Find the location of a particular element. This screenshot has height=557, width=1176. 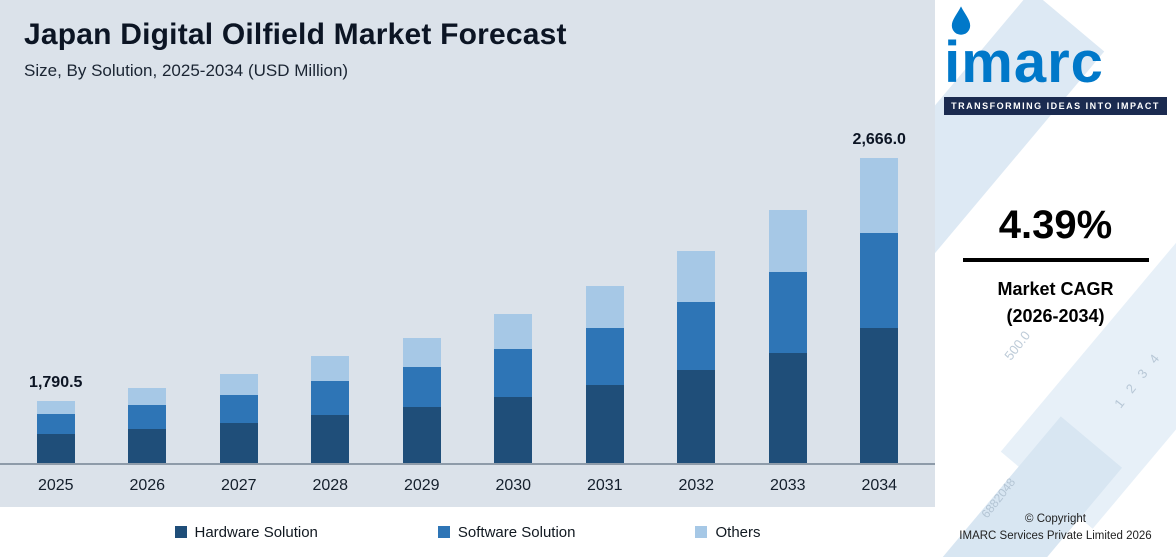

cagr-block: 4.39% Market CAGR (2026-2034) is located at coordinates (1055, 266).